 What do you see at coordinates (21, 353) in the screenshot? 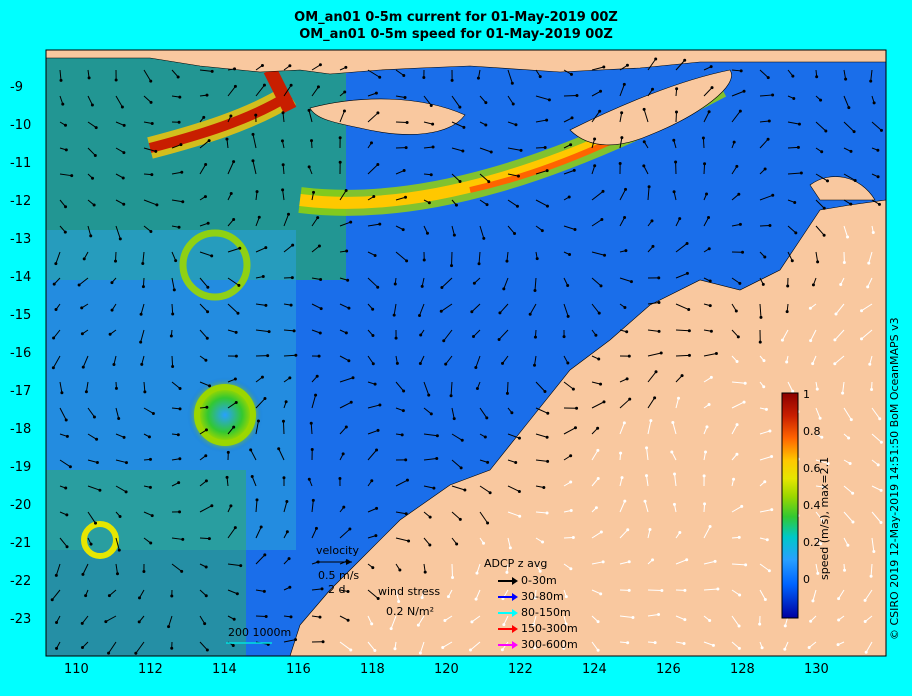
I see `y-tick-label: -16` at bounding box center [21, 353].